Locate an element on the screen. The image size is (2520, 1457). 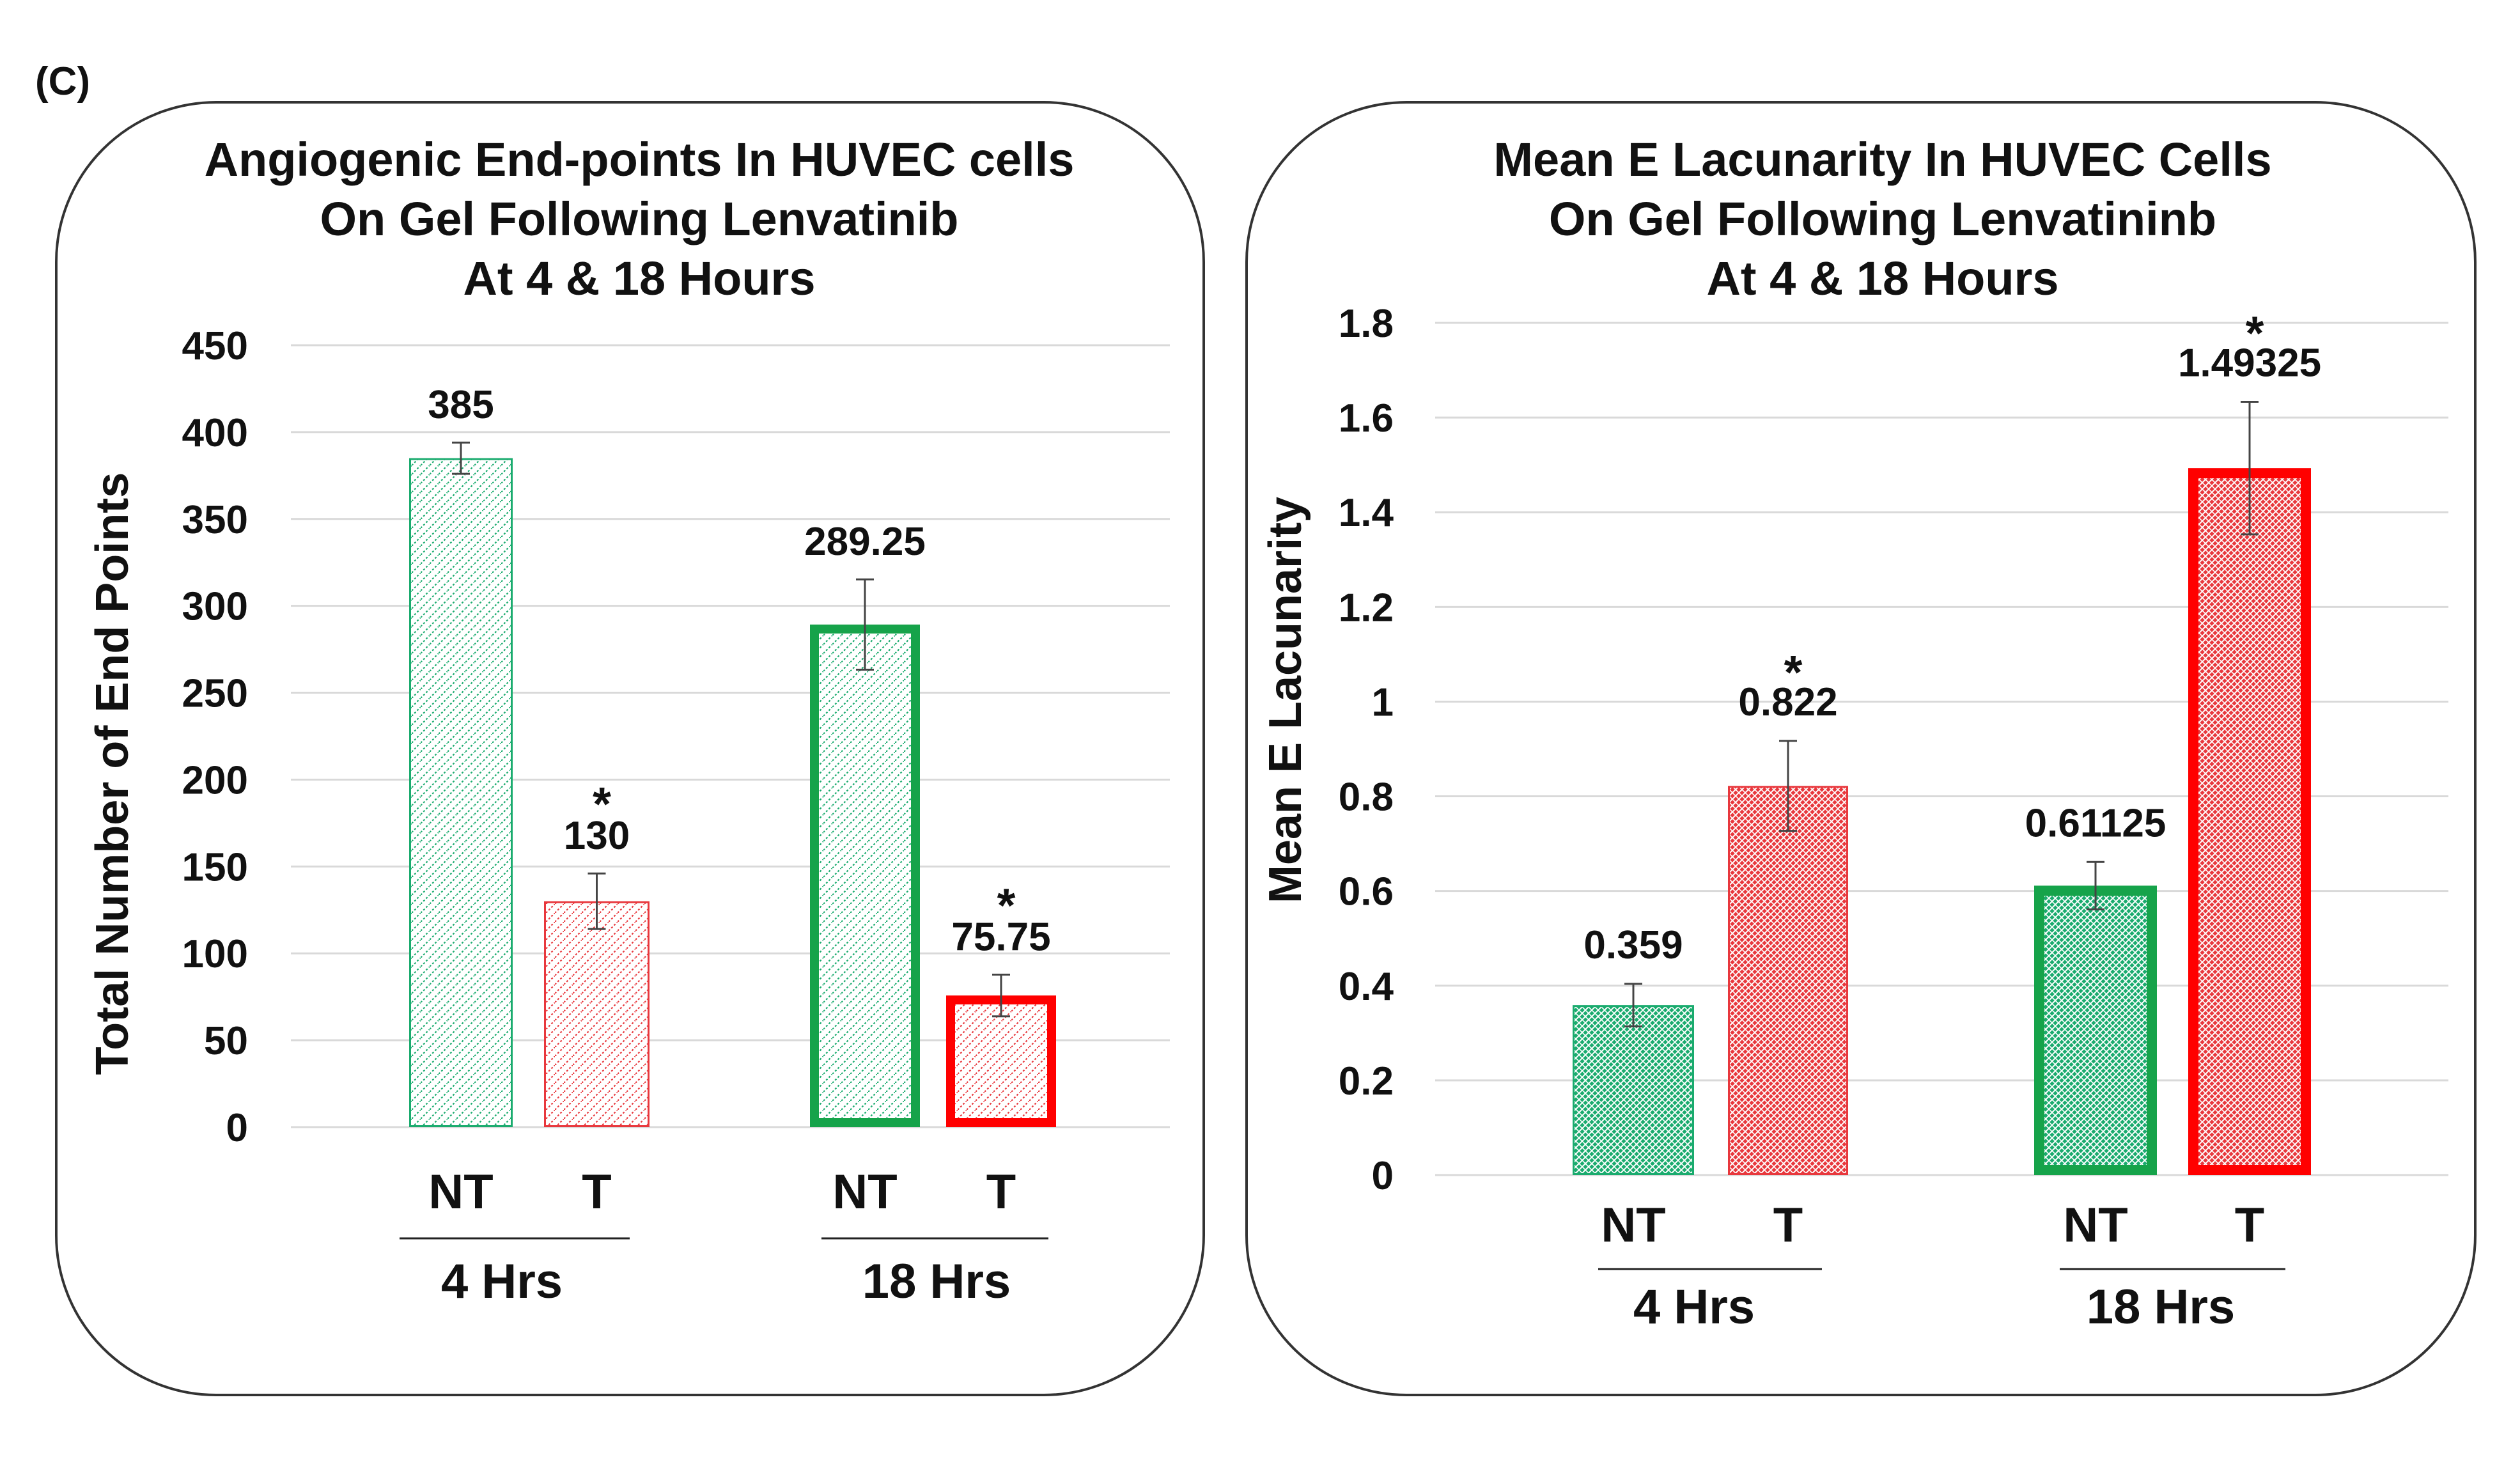
chart-title-line: Angiogenic End-points In HUVEC cells is located at coordinates (640, 159).